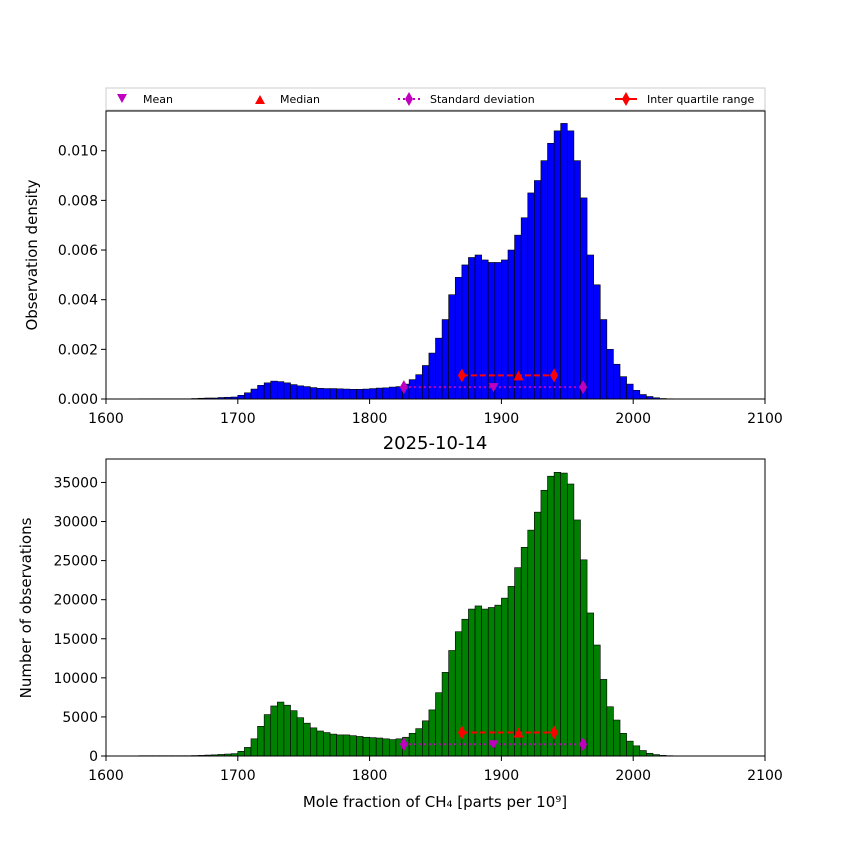  What do you see at coordinates (633, 419) in the screenshot?
I see `density-x-tick-label: 2000` at bounding box center [633, 419].